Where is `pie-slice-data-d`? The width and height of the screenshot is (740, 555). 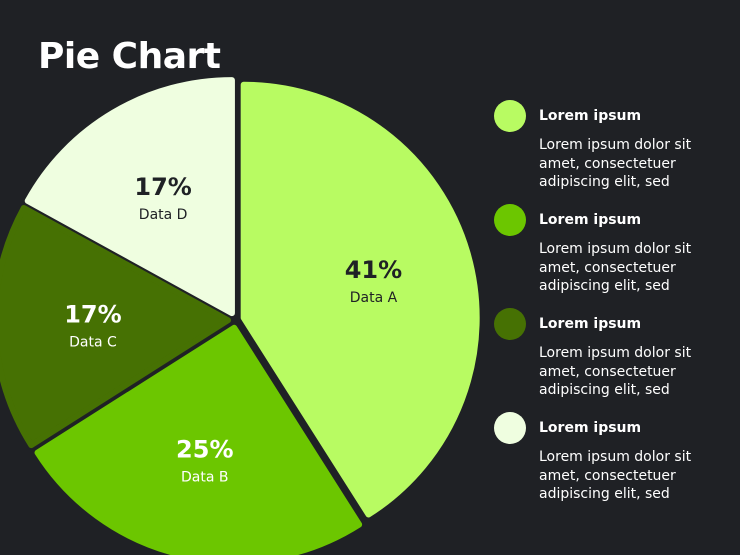
pie-slice-data-d is located at coordinates (129, 197).